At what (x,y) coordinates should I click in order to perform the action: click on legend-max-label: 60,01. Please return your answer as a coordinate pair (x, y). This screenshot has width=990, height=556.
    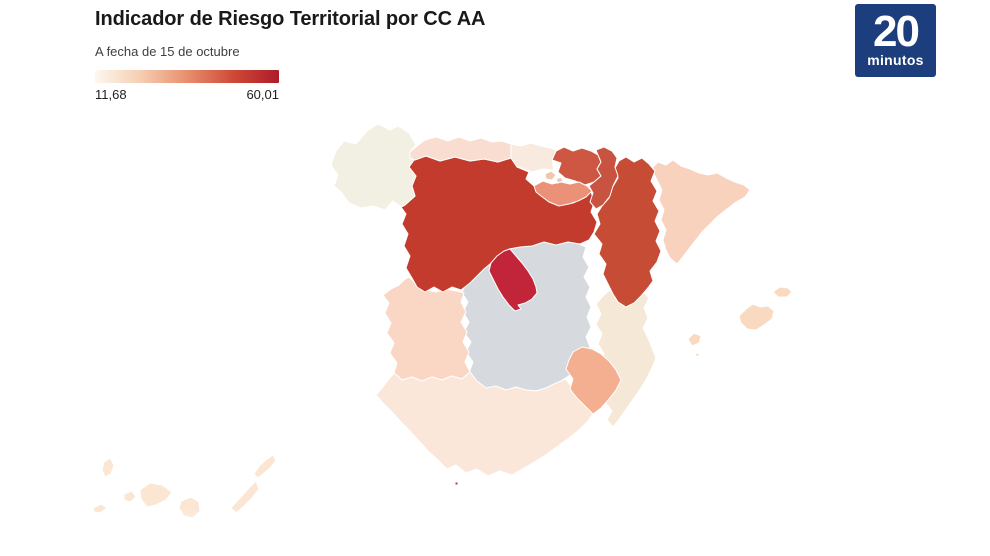
    Looking at the image, I should click on (262, 94).